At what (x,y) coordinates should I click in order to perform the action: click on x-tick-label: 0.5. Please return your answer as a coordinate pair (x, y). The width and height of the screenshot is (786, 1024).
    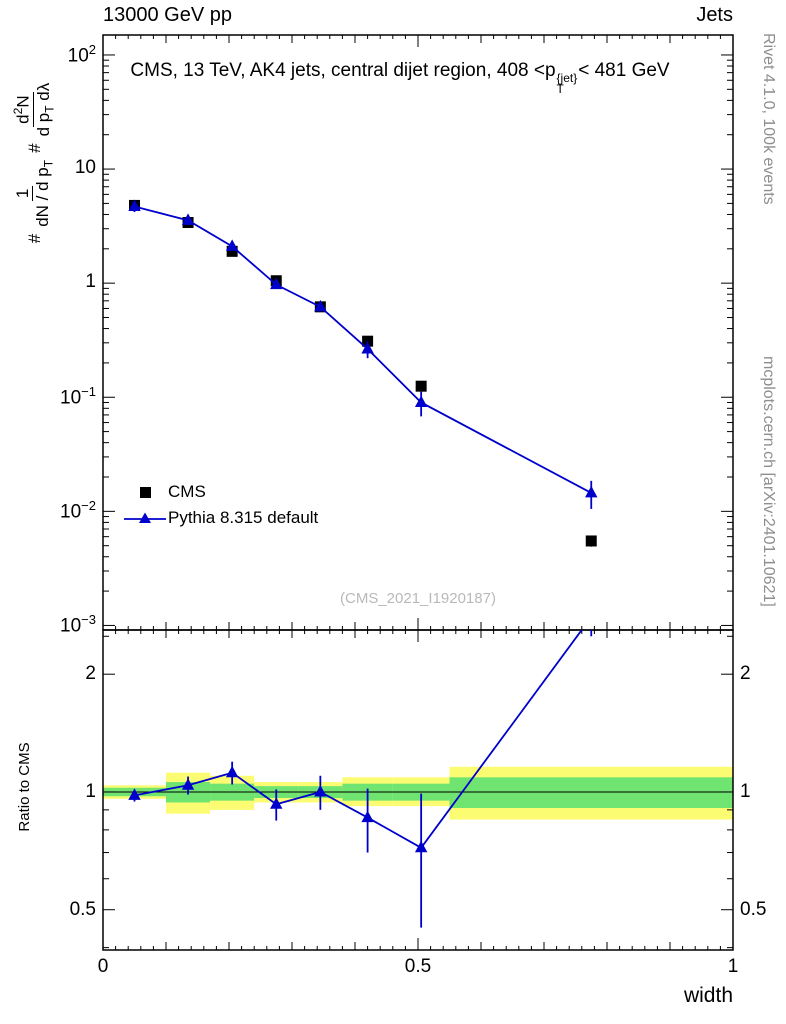
    Looking at the image, I should click on (418, 966).